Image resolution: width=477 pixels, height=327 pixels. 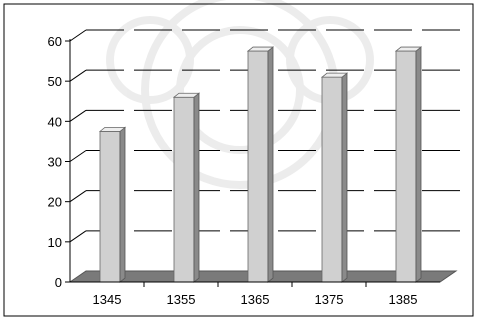 What do you see at coordinates (403, 299) in the screenshot?
I see `x-tick-label: 1385` at bounding box center [403, 299].